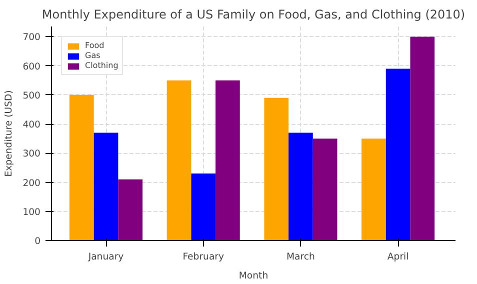 Image resolution: width=477 pixels, height=284 pixels. What do you see at coordinates (95, 45) in the screenshot?
I see `legend-label: Food` at bounding box center [95, 45].